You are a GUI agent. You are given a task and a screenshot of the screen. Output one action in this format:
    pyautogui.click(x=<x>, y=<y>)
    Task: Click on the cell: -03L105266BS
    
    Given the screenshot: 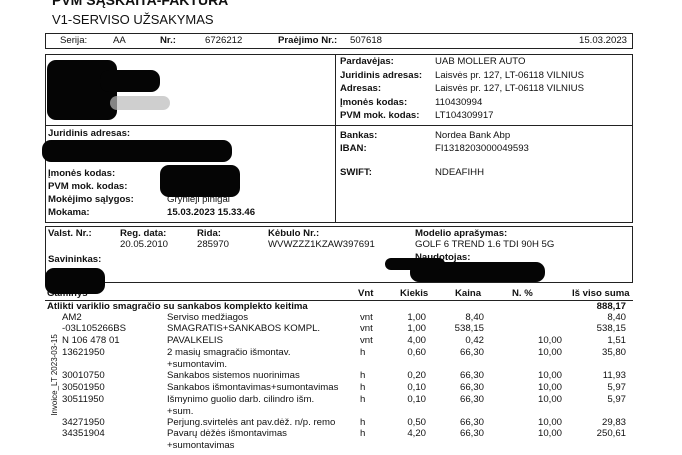 What is the action you would take?
    pyautogui.click(x=94, y=328)
    